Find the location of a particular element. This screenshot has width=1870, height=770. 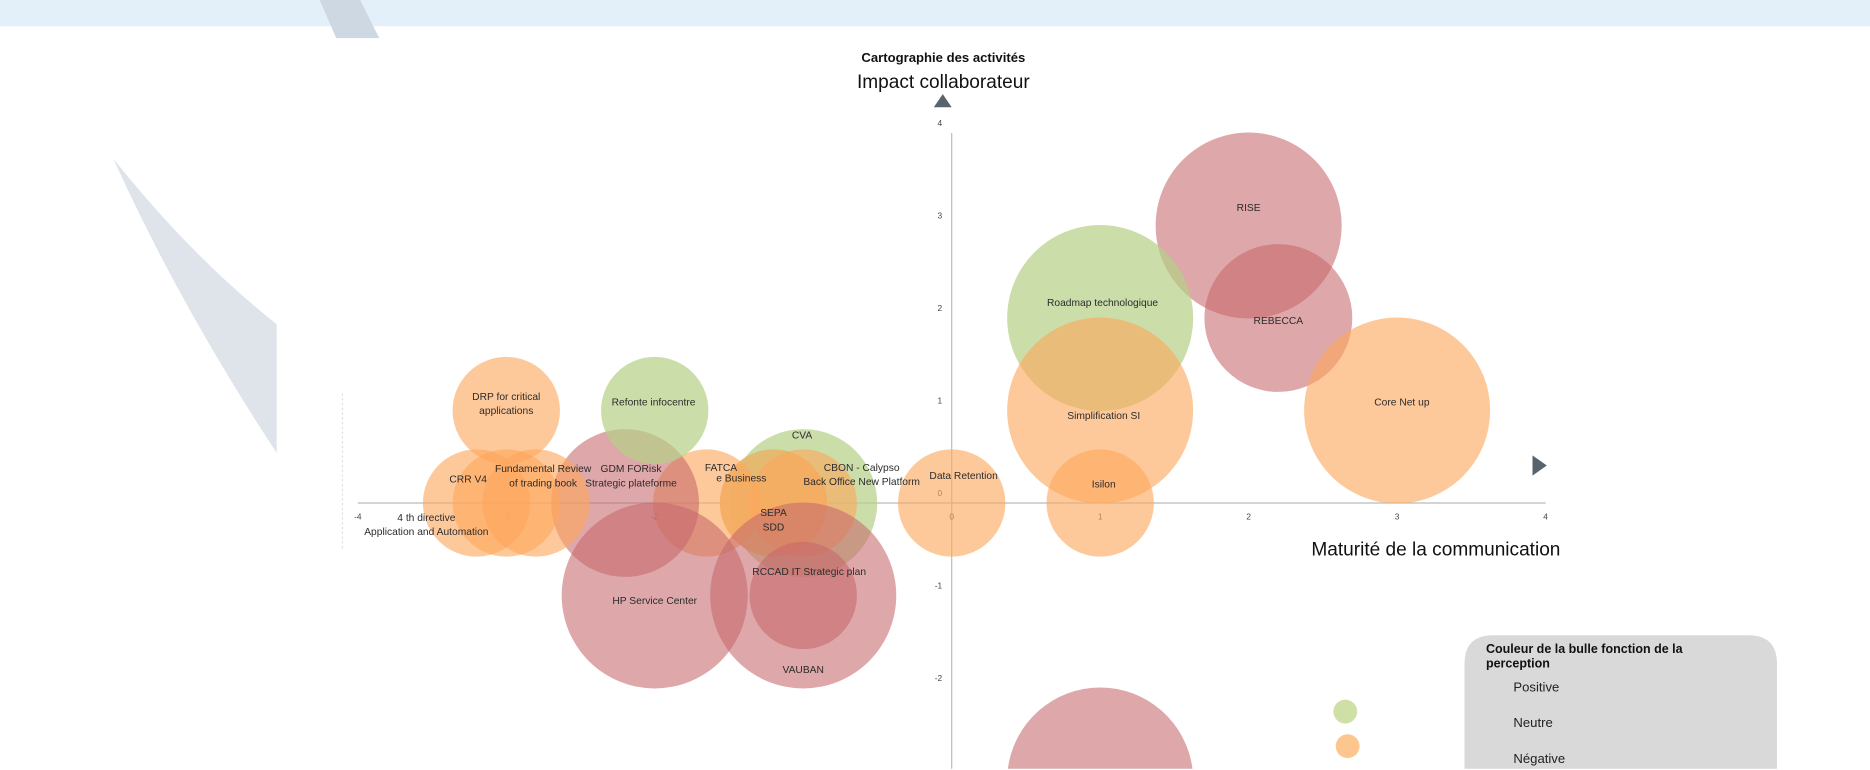

bubble-label: CVA is located at coordinates (802, 436).